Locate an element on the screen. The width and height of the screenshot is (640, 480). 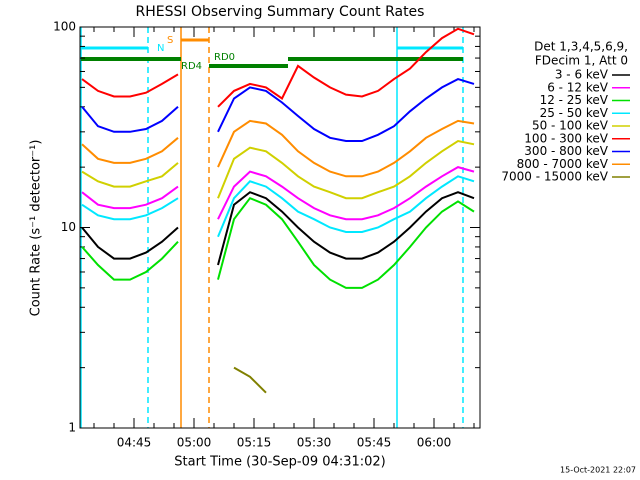
legend-label: 800 - 7000 keV is located at coordinates (563, 164).